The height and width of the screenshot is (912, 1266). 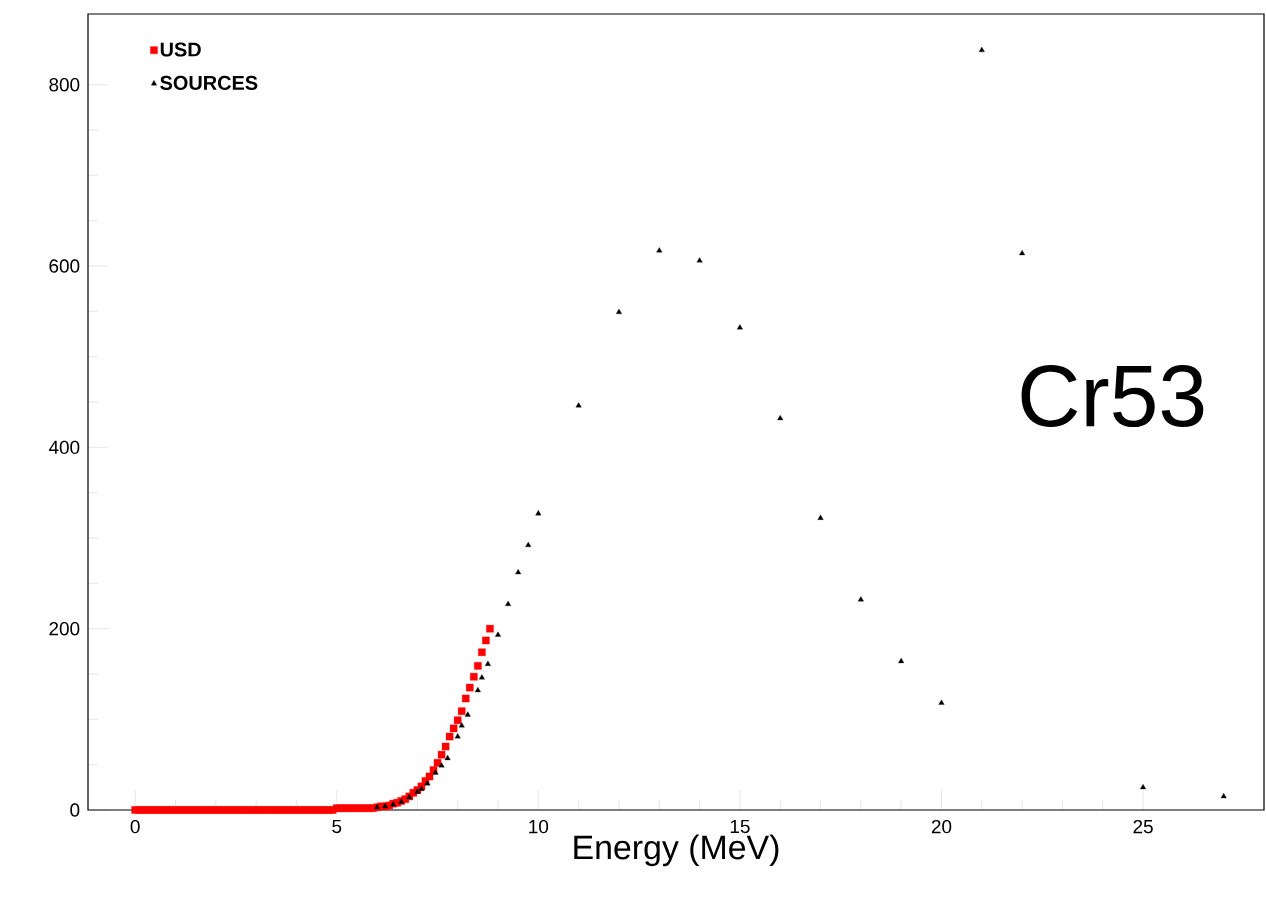 I want to click on annotation: Cr53, so click(x=1112, y=396).